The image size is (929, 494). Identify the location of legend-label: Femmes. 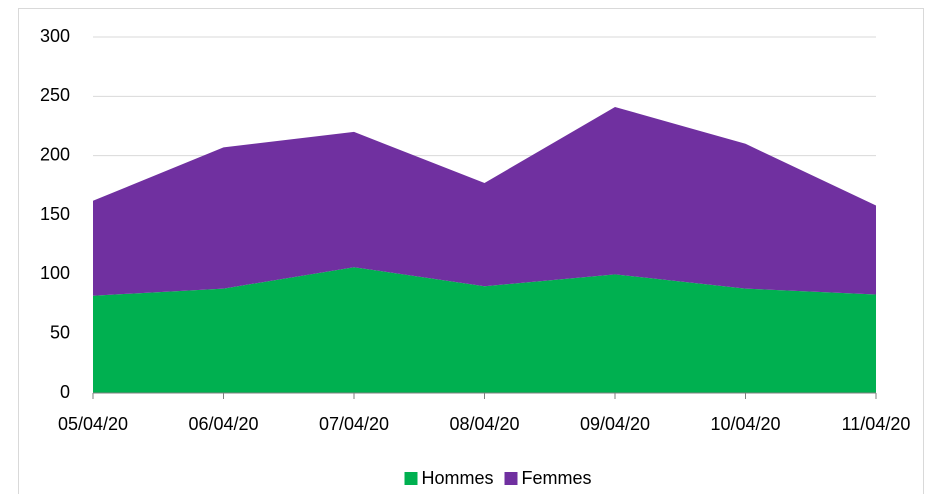
(557, 478).